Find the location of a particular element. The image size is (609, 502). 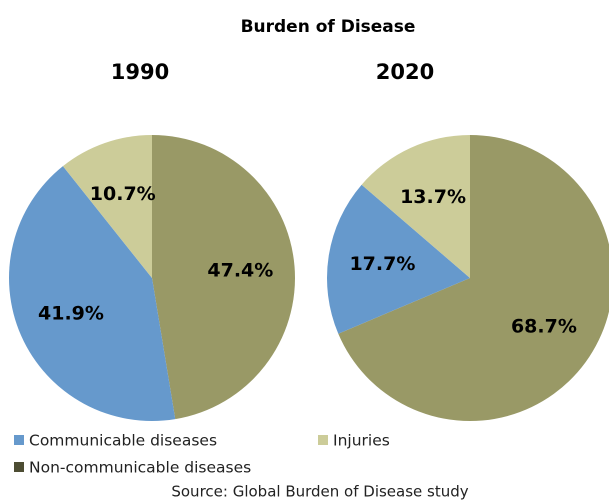

legend-label: Communicable diseases is located at coordinates (123, 441).